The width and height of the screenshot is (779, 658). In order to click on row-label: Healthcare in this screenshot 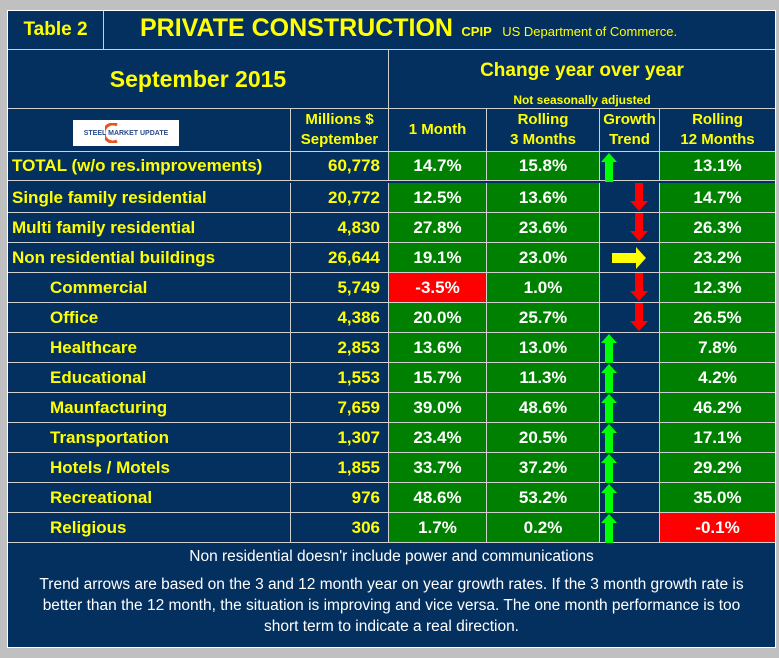, I will do `click(149, 348)`.